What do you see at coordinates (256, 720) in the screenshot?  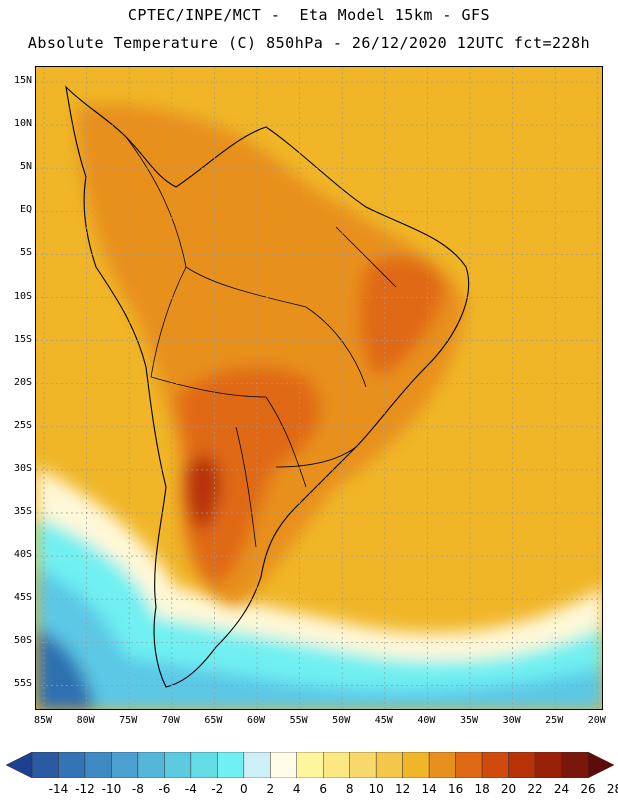 I see `longitude-label: 60W` at bounding box center [256, 720].